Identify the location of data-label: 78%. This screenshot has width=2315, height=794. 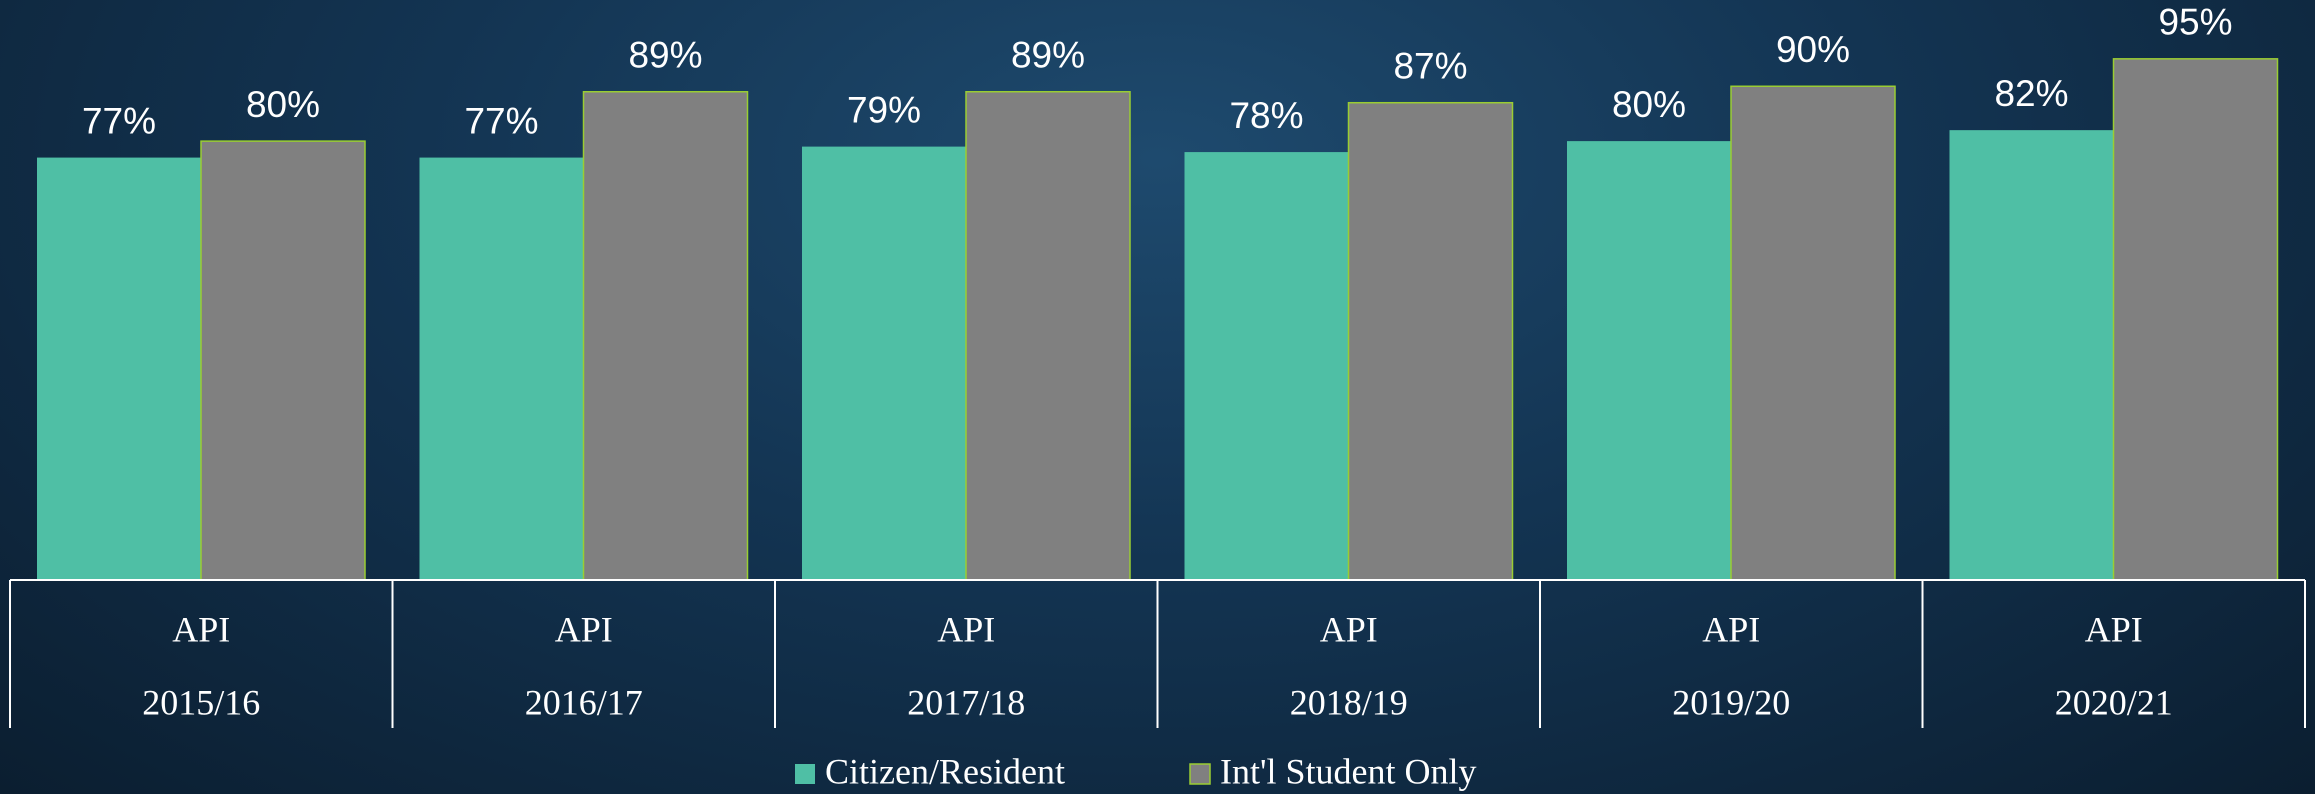
(1266, 115).